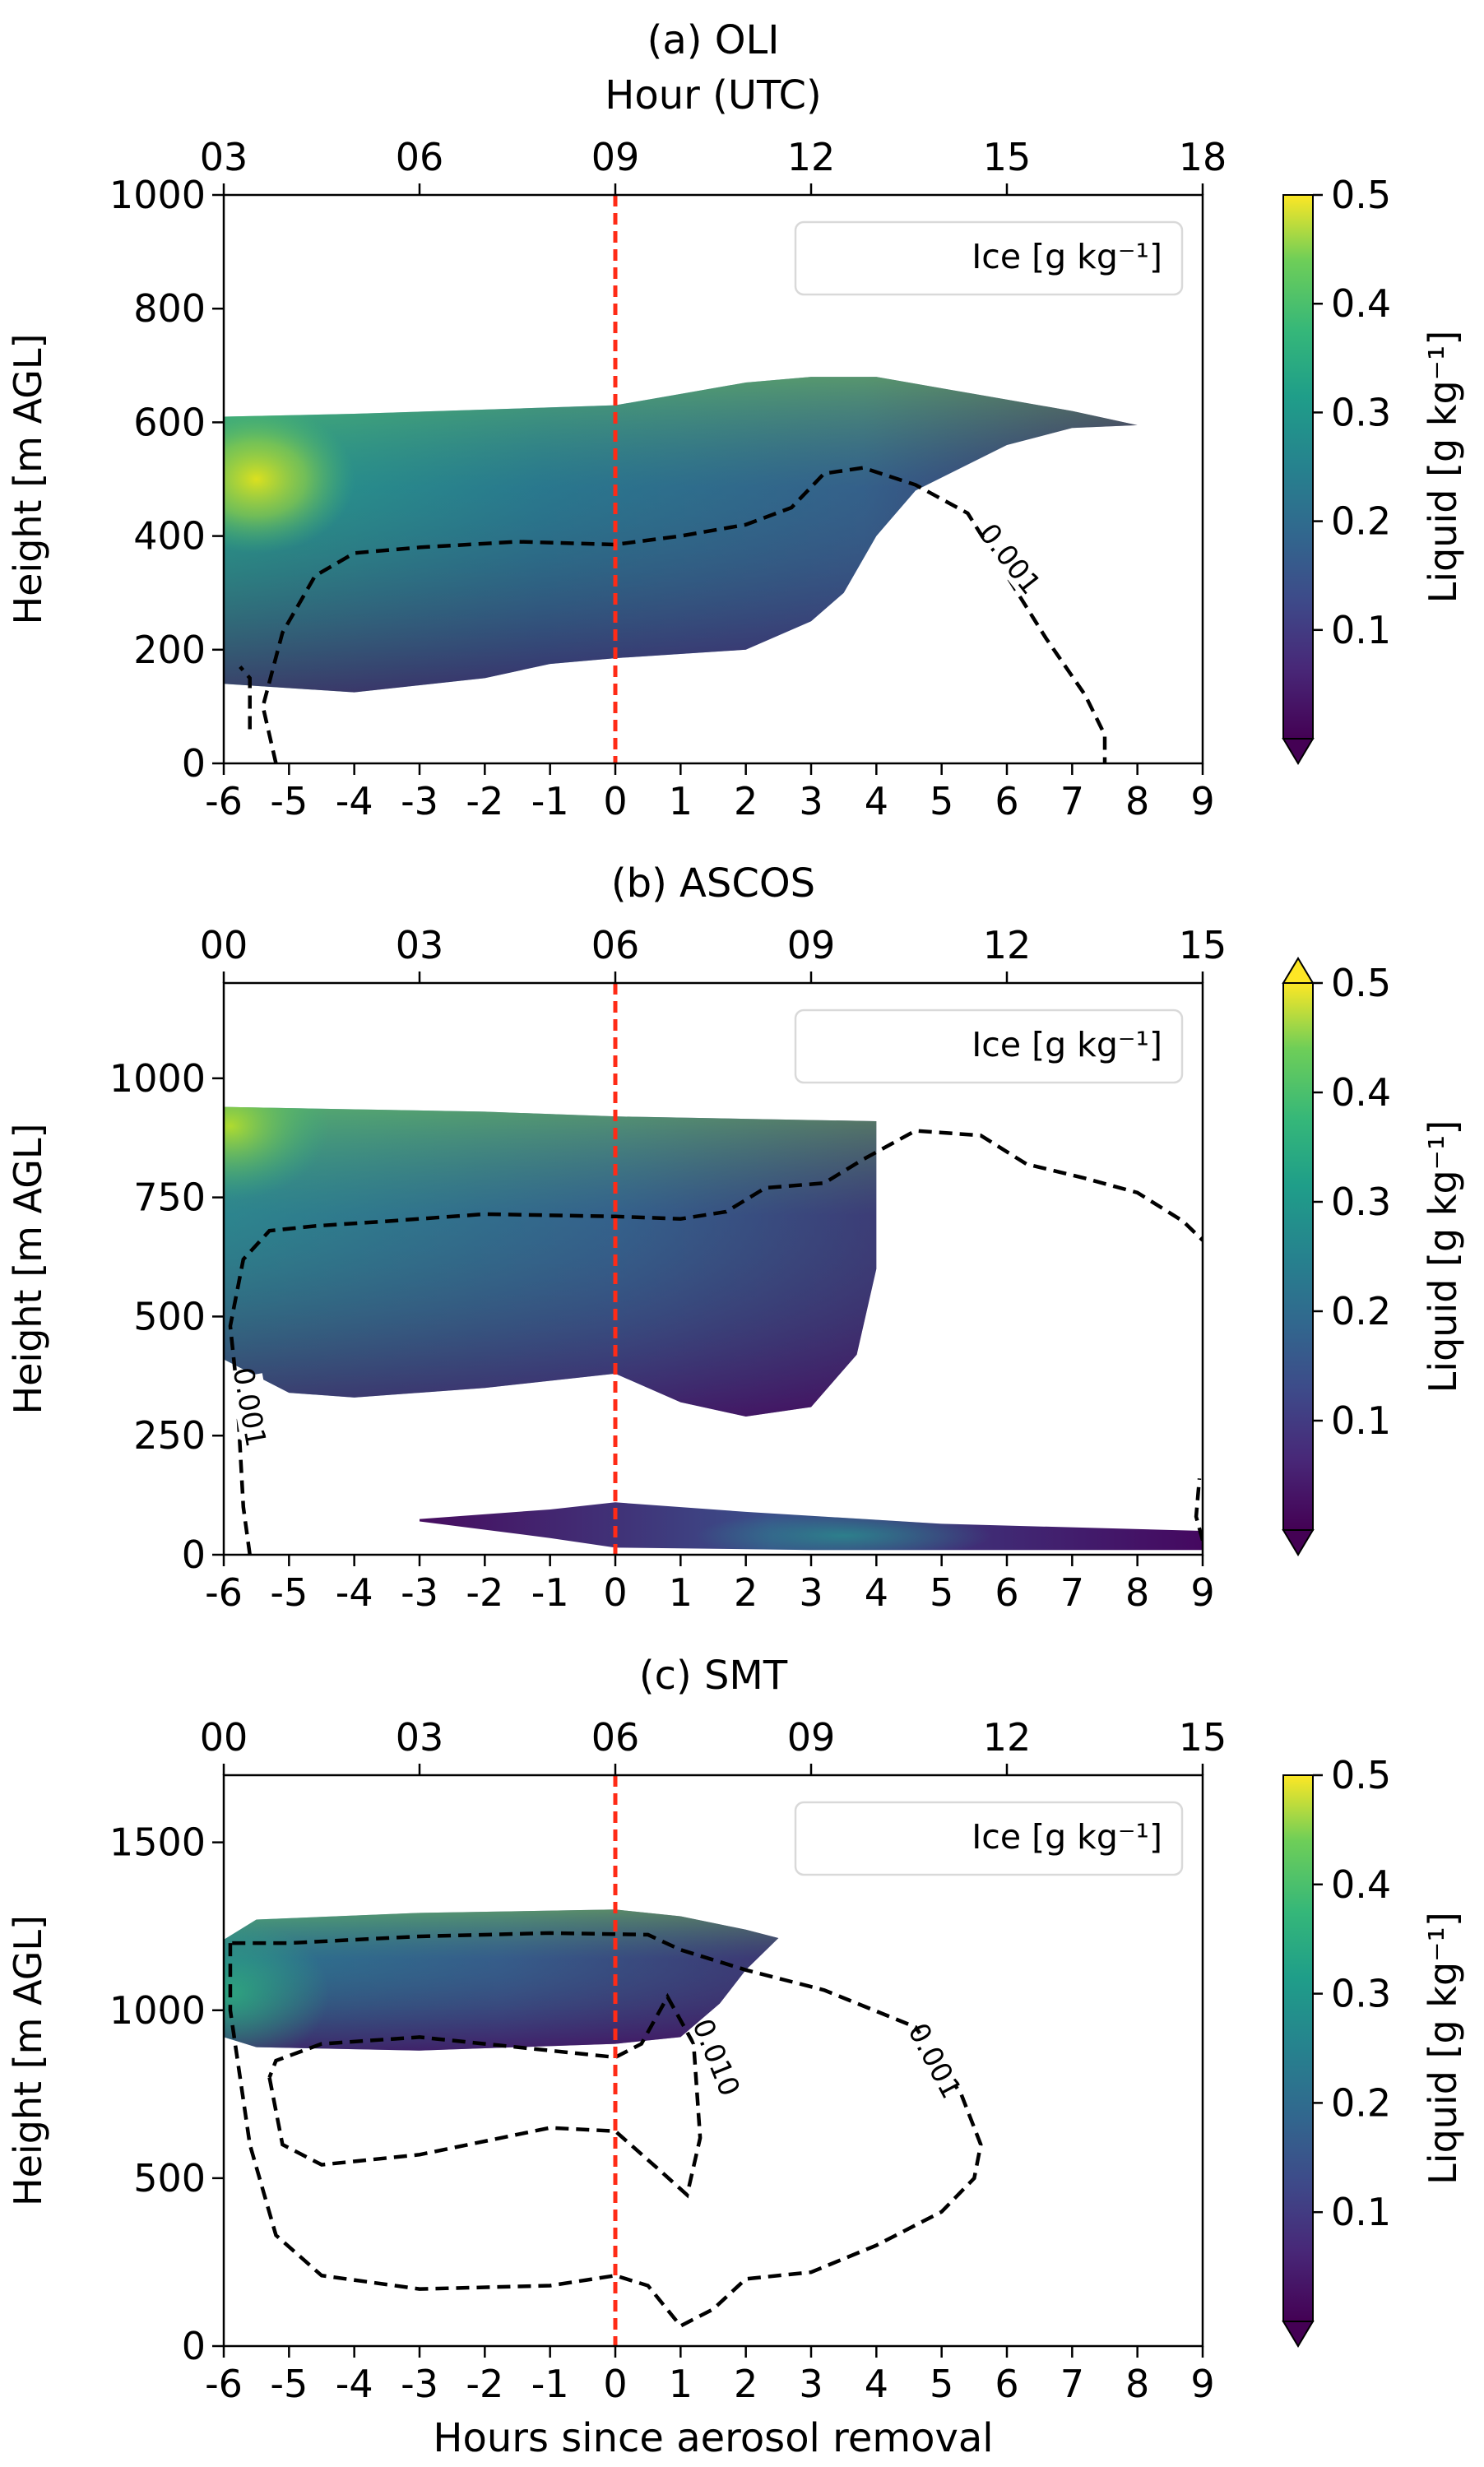 This screenshot has width=1484, height=2467. Describe the element at coordinates (1007, 945) in the screenshot. I see `top-tick-label: 12` at that location.